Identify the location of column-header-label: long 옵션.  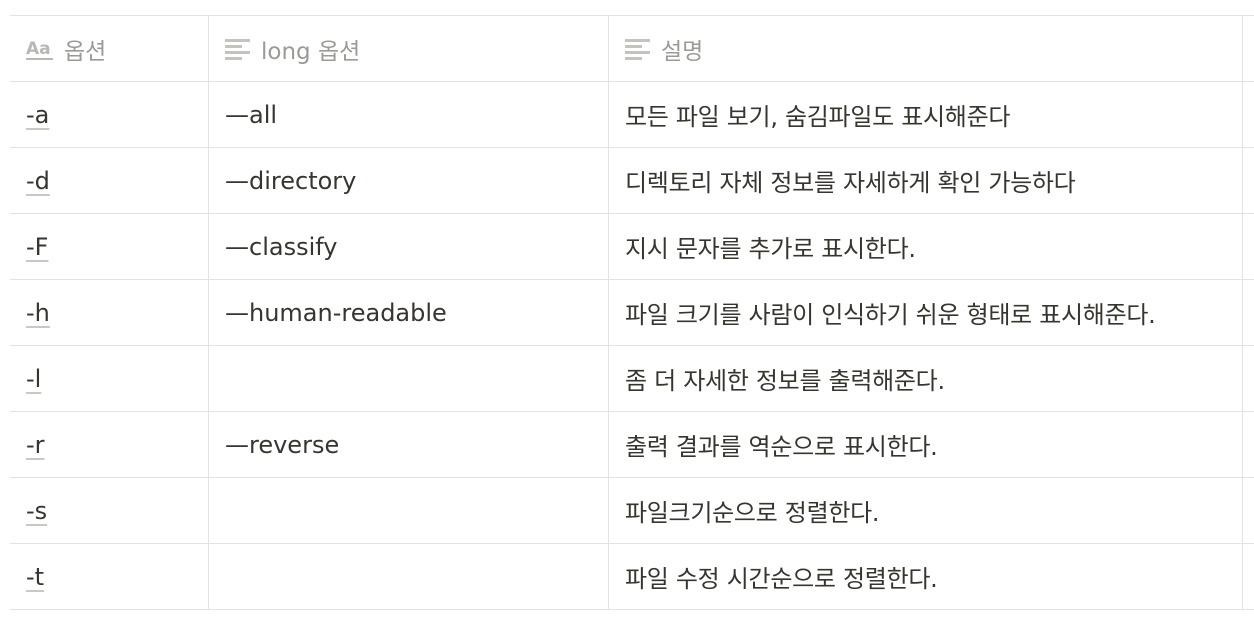
(311, 51).